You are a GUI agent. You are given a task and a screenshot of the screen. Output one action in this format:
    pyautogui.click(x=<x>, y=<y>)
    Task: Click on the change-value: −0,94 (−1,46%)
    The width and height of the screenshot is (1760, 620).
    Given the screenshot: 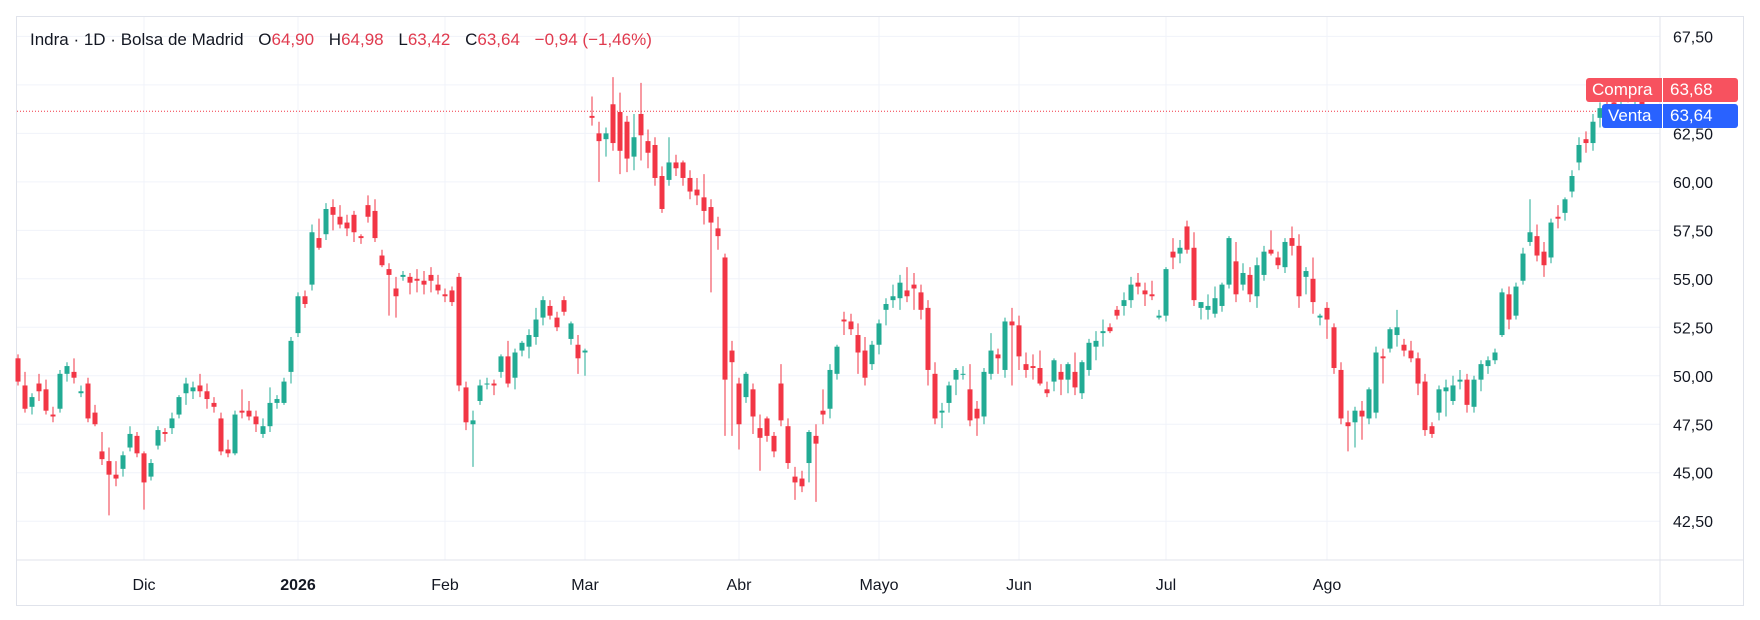 What is the action you would take?
    pyautogui.click(x=593, y=39)
    